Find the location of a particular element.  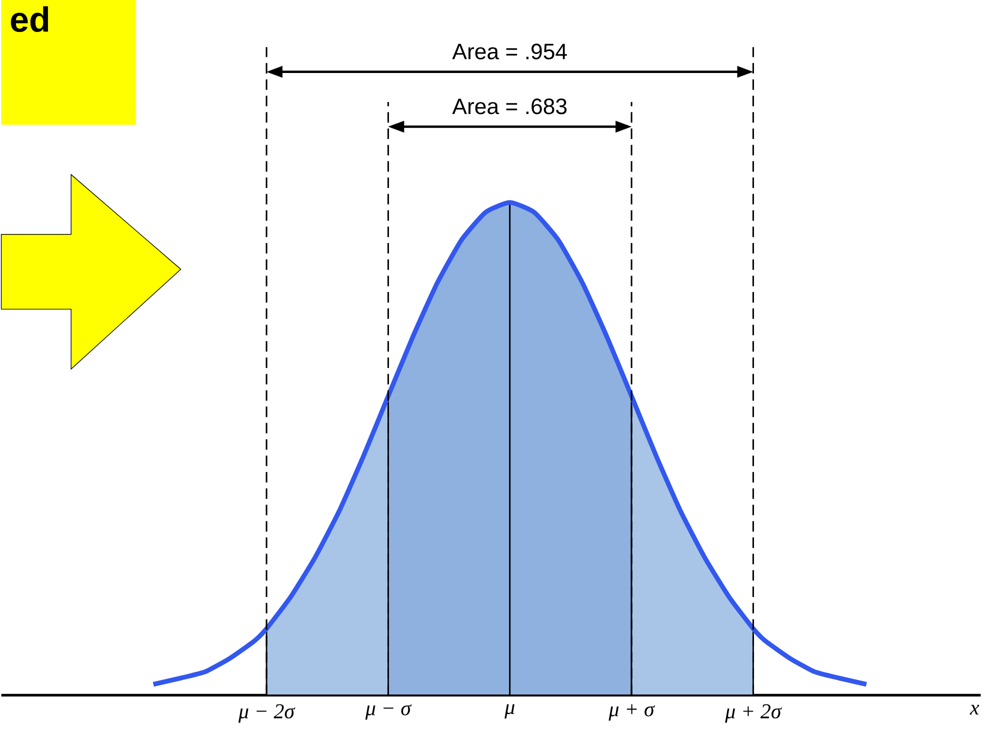

x-tick-label: μ + 2σ is located at coordinates (753, 713).